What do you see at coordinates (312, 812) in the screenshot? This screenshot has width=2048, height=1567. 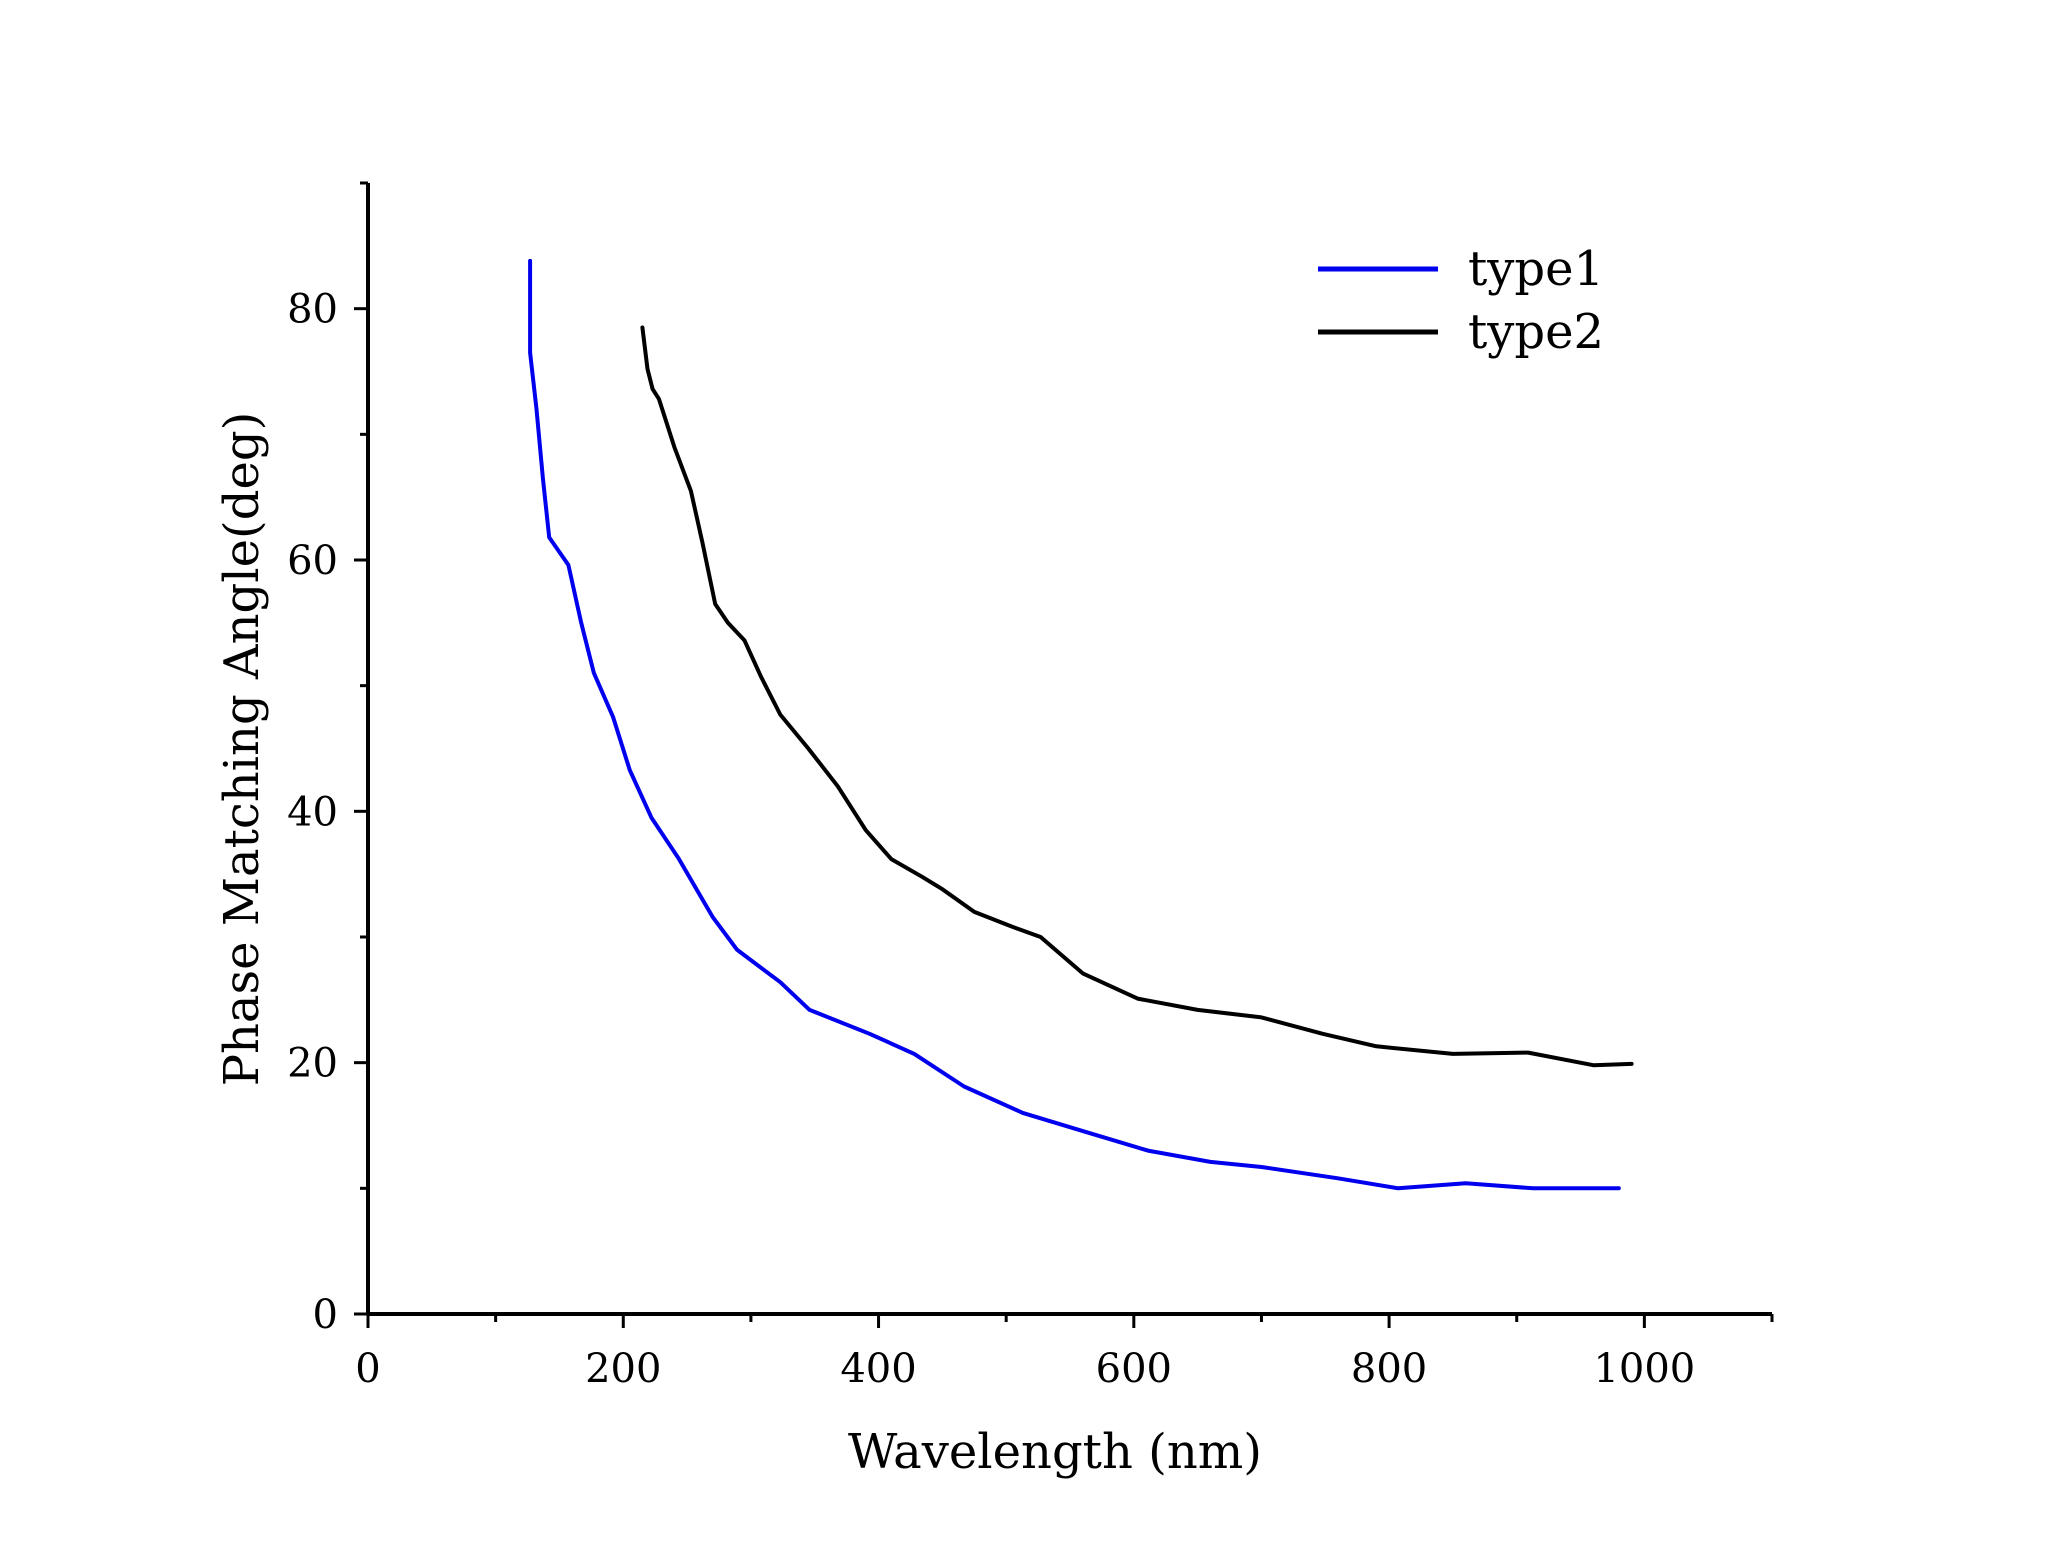 I see `y-tick-label: 40` at bounding box center [312, 812].